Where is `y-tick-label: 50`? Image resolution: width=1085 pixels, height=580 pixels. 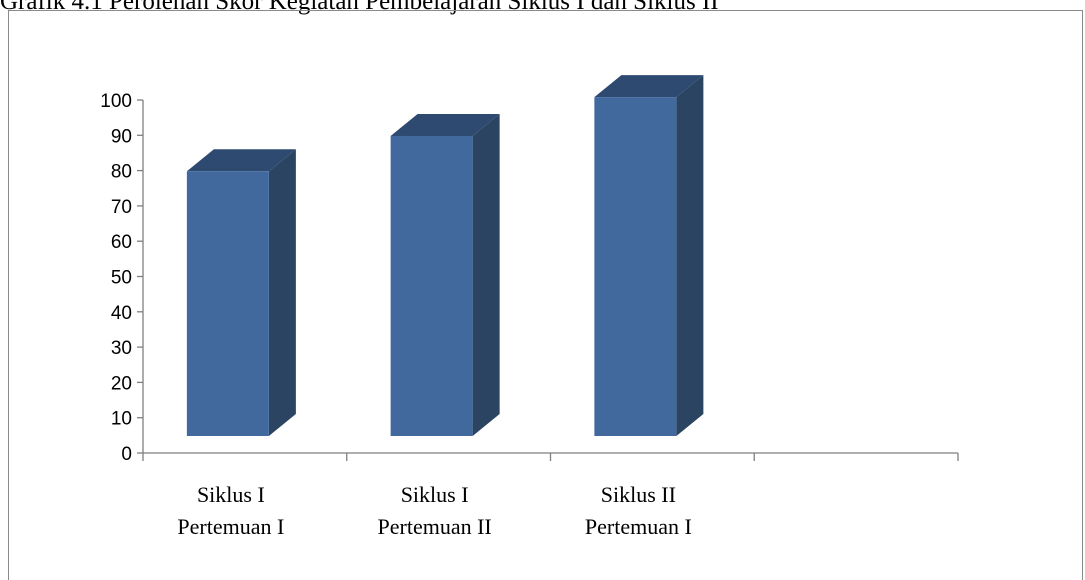 y-tick-label: 50 is located at coordinates (121, 278).